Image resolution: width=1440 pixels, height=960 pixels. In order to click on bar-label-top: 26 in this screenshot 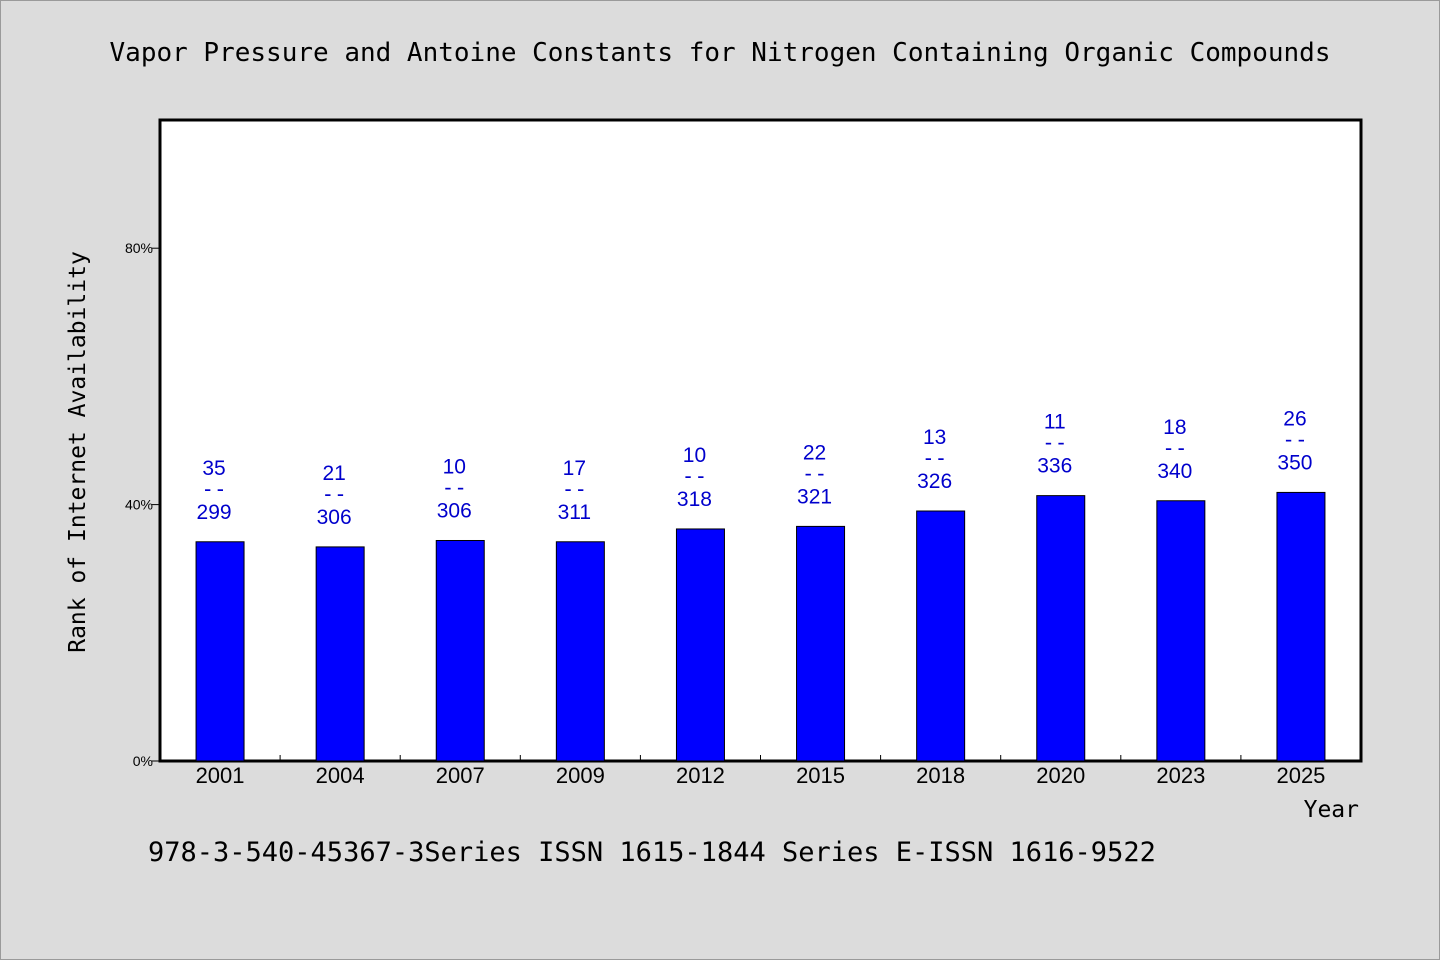, I will do `click(1294, 418)`.